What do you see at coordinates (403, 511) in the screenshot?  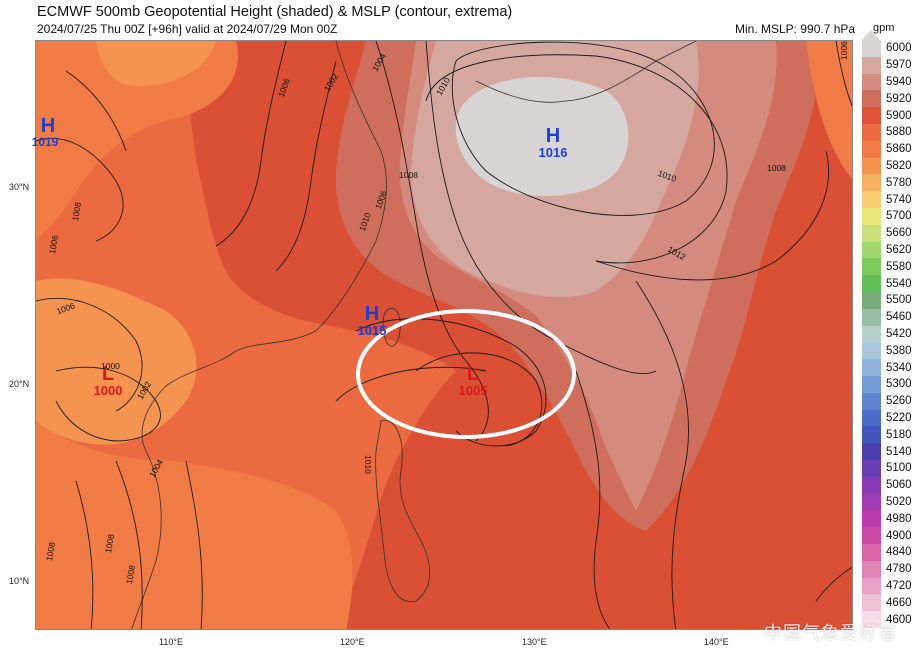 I see `luzon-coast` at bounding box center [403, 511].